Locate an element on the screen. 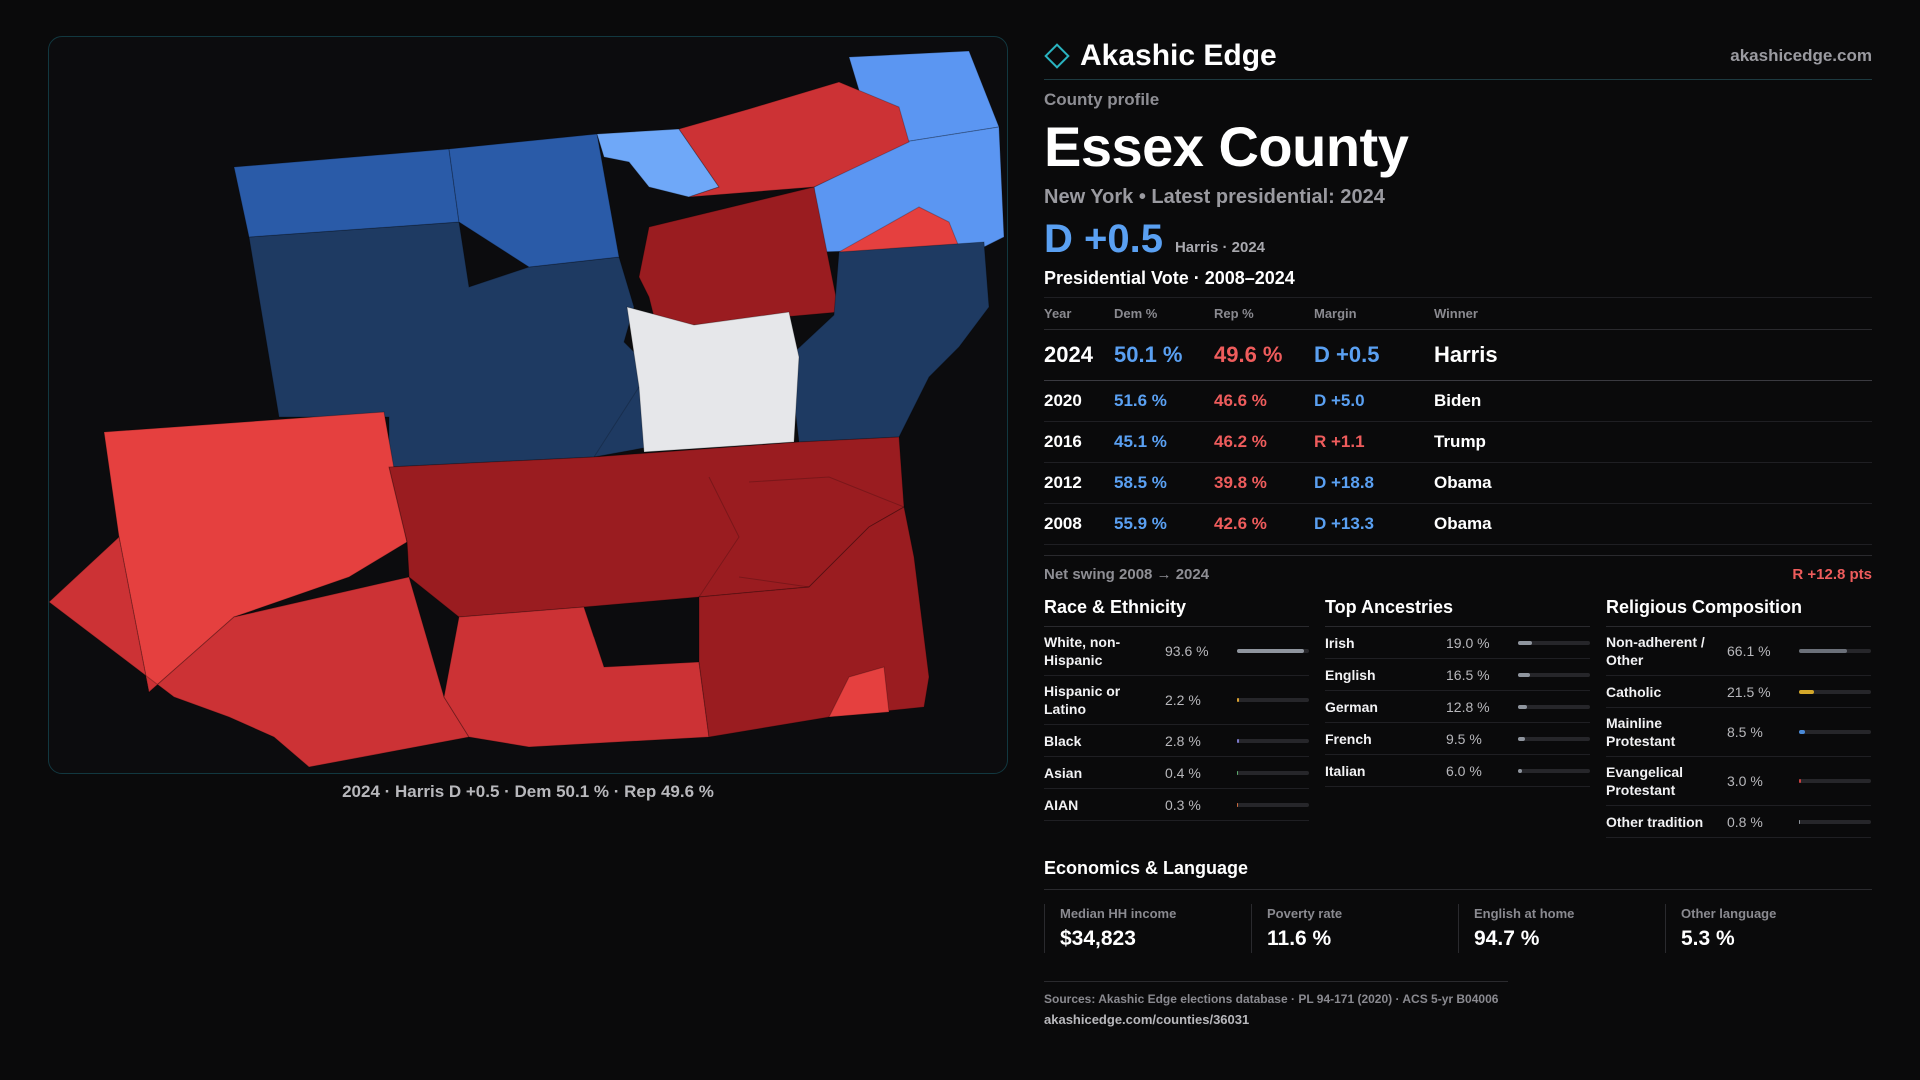 The height and width of the screenshot is (1080, 1920). economics-stat-label: Median HH income is located at coordinates (1118, 913).